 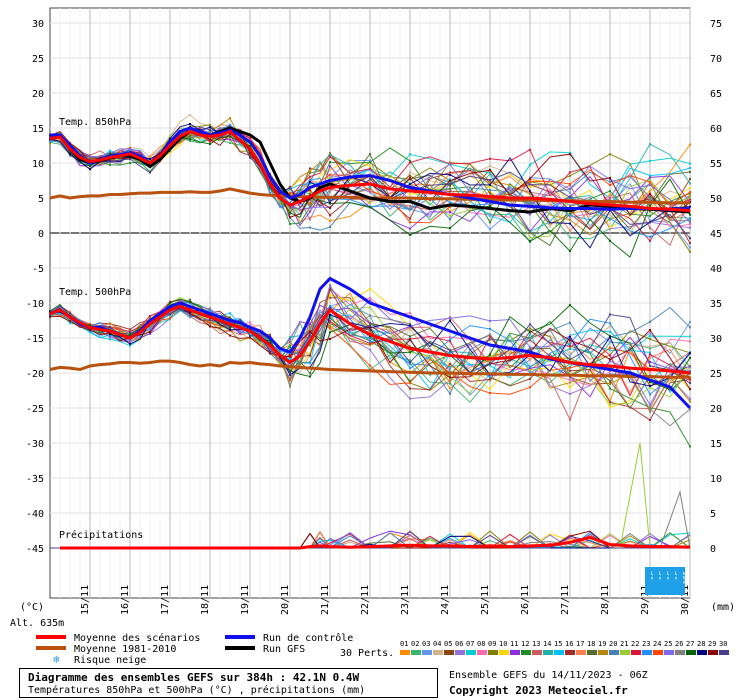 What do you see at coordinates (685, 577) in the screenshot?
I see `snow-risk-value: 10%` at bounding box center [685, 577].